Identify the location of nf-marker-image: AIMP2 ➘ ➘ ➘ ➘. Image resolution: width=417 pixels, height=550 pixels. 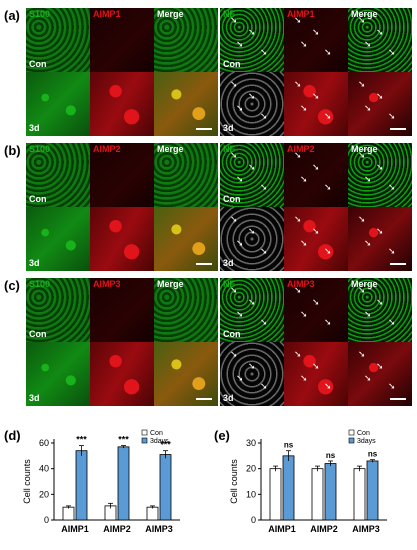
(316, 175).